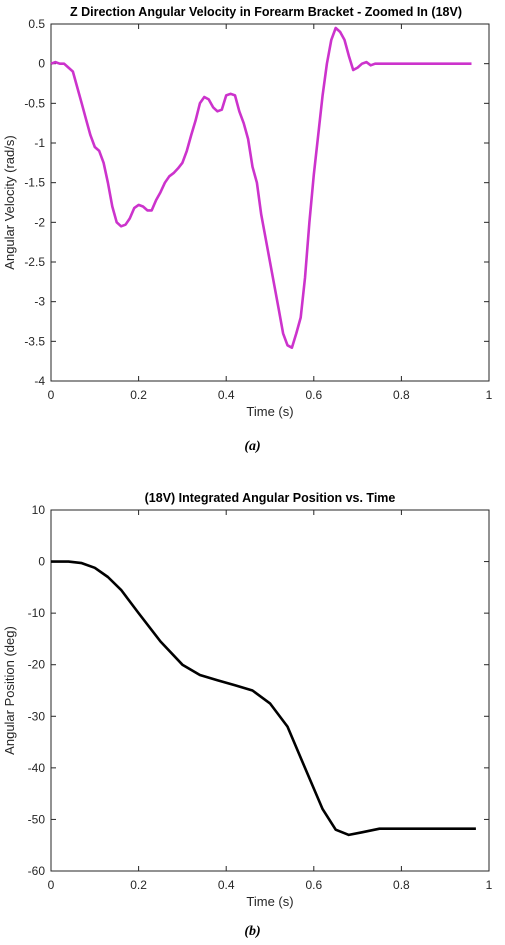 Image resolution: width=505 pixels, height=945 pixels. What do you see at coordinates (9, 202) in the screenshot?
I see `y-axis-label: Angular Velocity (rad/s)` at bounding box center [9, 202].